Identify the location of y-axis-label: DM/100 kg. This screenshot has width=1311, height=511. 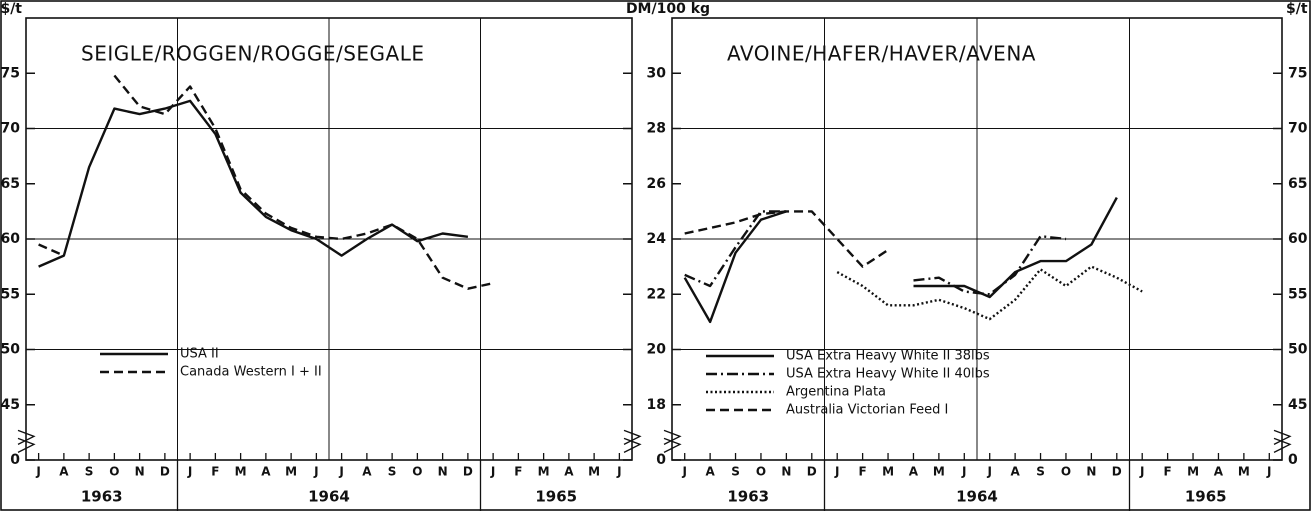
(668, 9).